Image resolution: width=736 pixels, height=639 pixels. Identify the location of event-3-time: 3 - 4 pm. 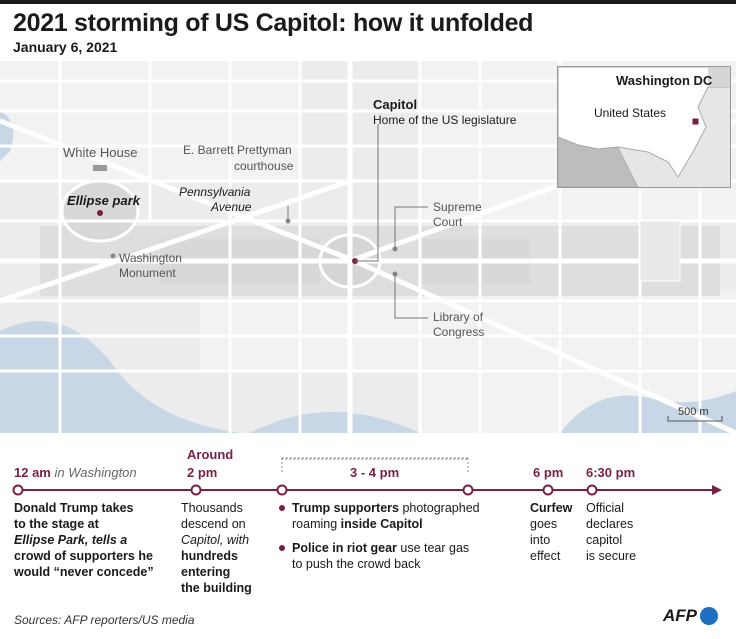
(375, 472).